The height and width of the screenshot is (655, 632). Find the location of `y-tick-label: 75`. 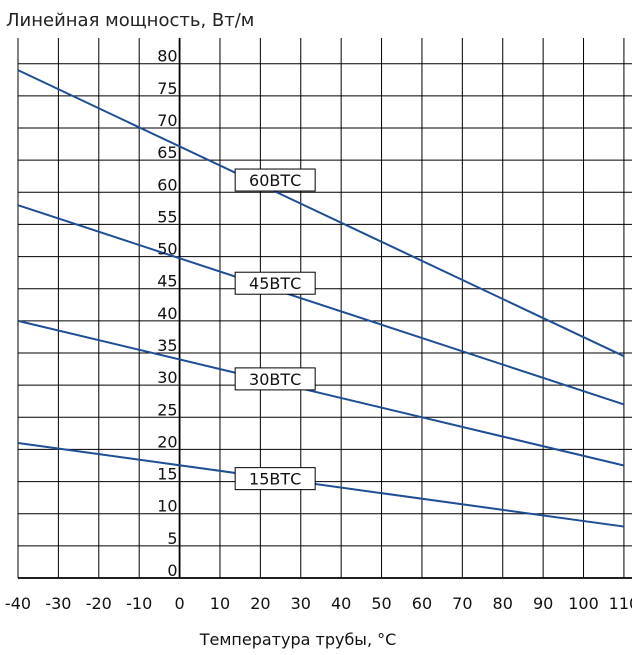

y-tick-label: 75 is located at coordinates (167, 88).